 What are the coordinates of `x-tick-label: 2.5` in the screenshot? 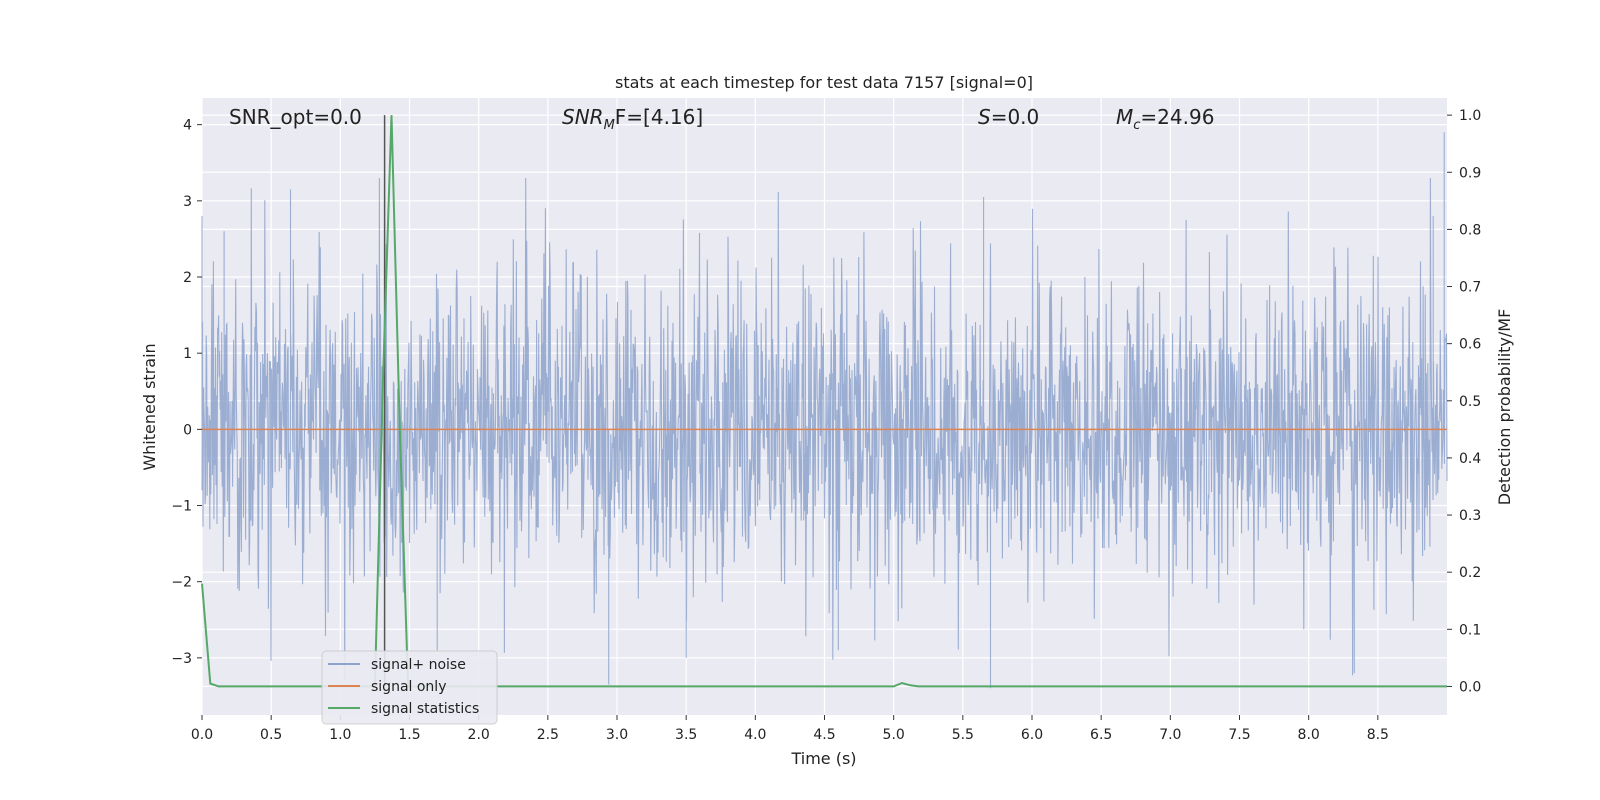 It's located at (548, 735).